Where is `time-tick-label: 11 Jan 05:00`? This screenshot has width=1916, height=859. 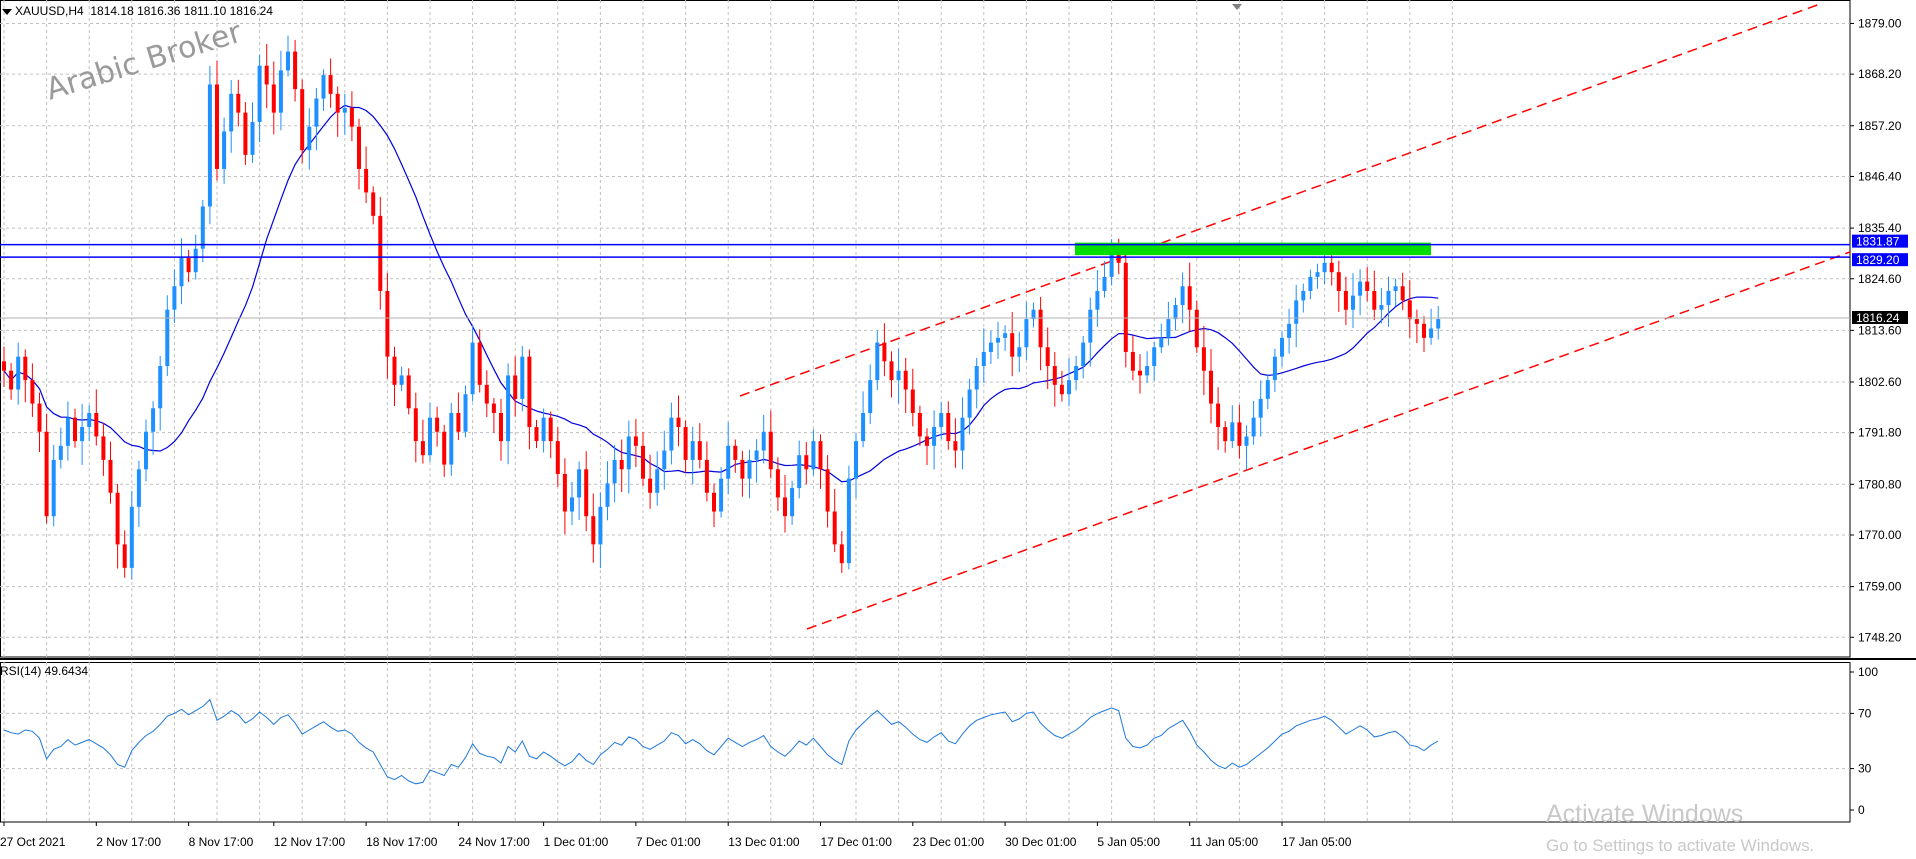 time-tick-label: 11 Jan 05:00 is located at coordinates (1224, 842).